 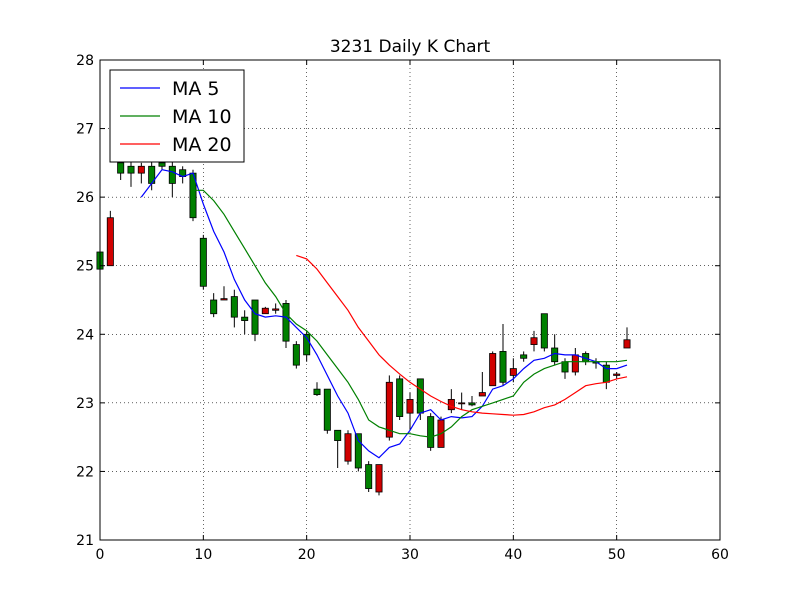 I want to click on x-tick-label: 60, so click(x=720, y=555).